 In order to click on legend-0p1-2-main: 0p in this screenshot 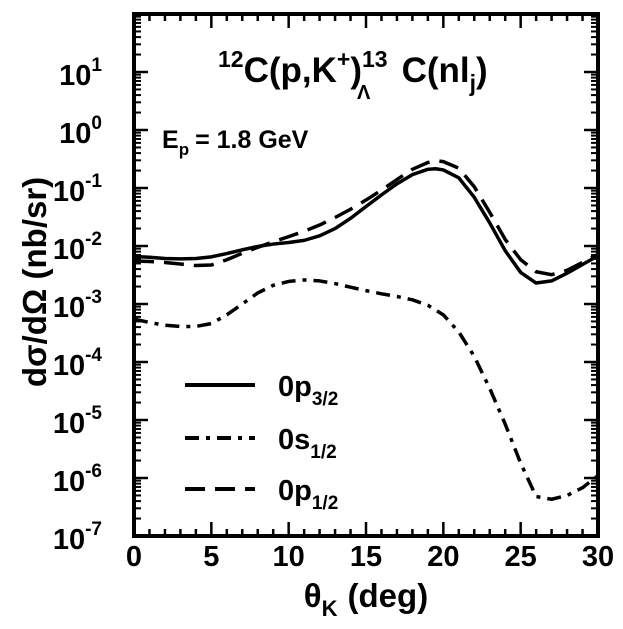, I will do `click(295, 491)`.